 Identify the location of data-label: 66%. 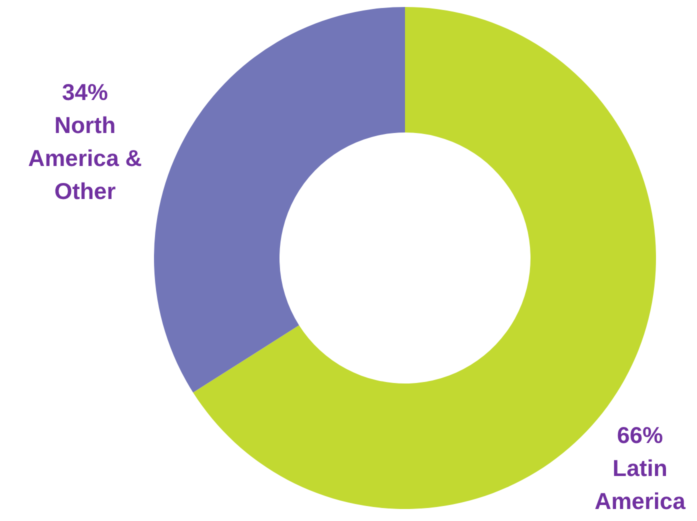
(640, 435).